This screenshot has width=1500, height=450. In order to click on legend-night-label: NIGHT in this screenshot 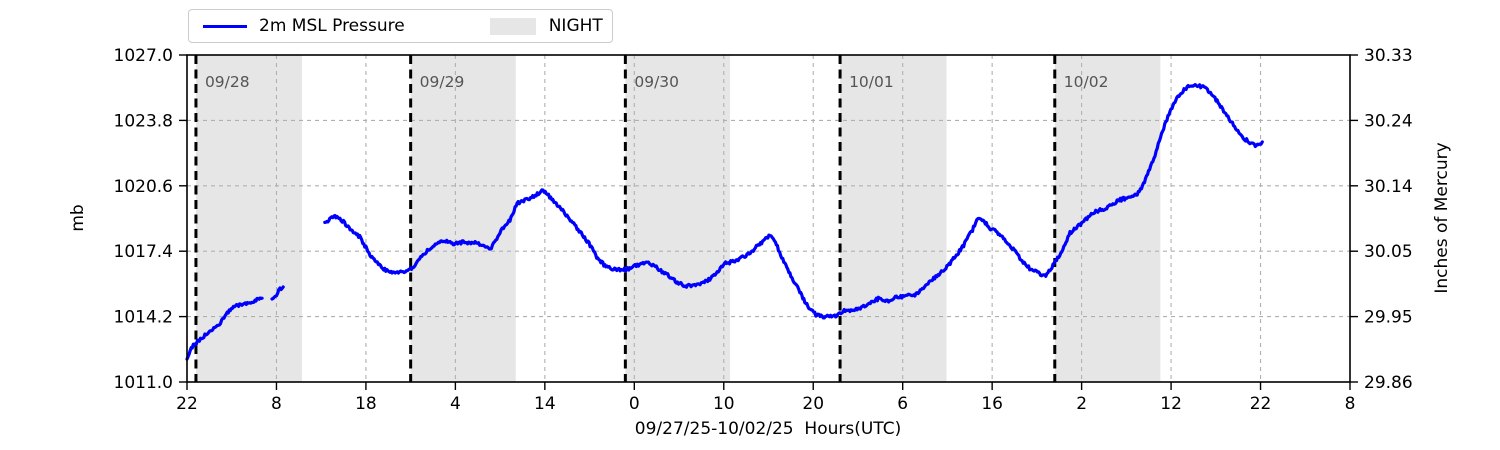, I will do `click(575, 26)`.